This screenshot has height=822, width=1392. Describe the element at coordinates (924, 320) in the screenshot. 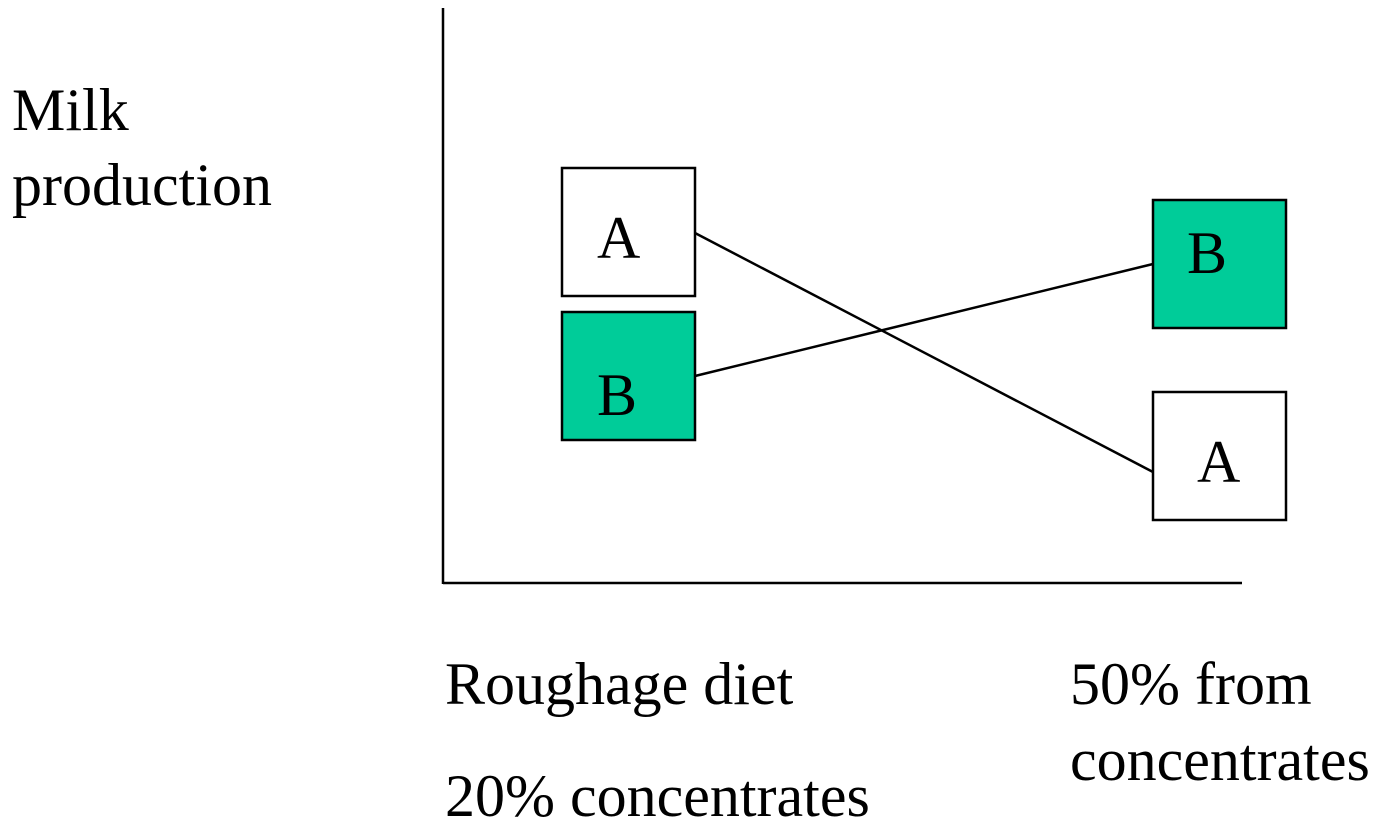

I see `connector-b` at that location.